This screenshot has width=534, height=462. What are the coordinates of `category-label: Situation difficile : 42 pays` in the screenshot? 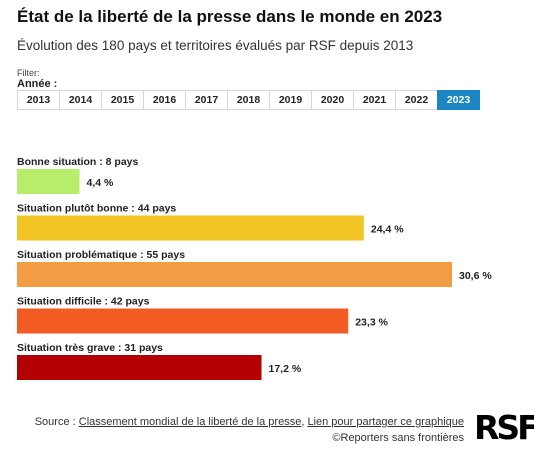 It's located at (83, 302).